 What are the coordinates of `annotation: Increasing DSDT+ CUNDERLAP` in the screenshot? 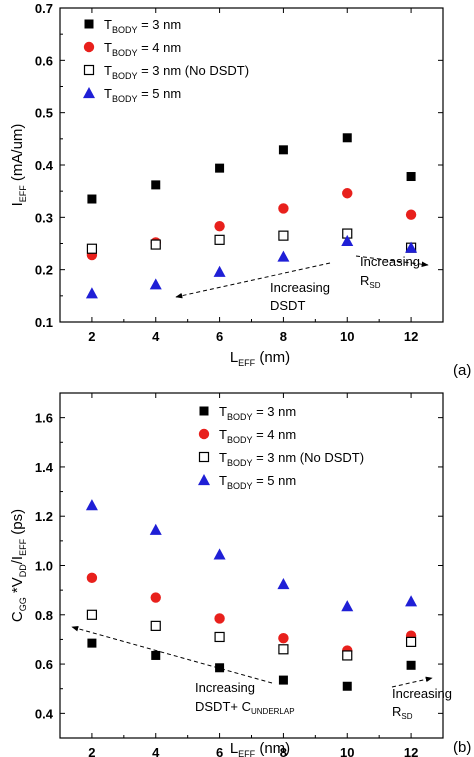 It's located at (183, 671).